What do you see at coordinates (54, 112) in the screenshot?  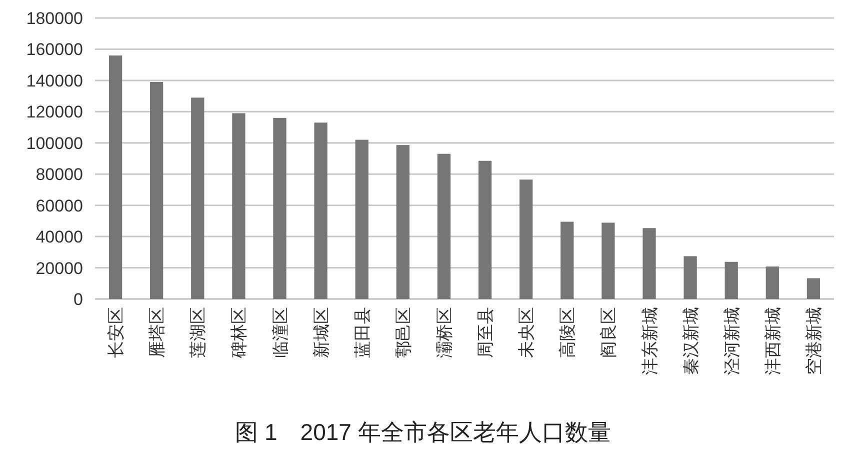 I see `y-tick-label: 120000` at bounding box center [54, 112].